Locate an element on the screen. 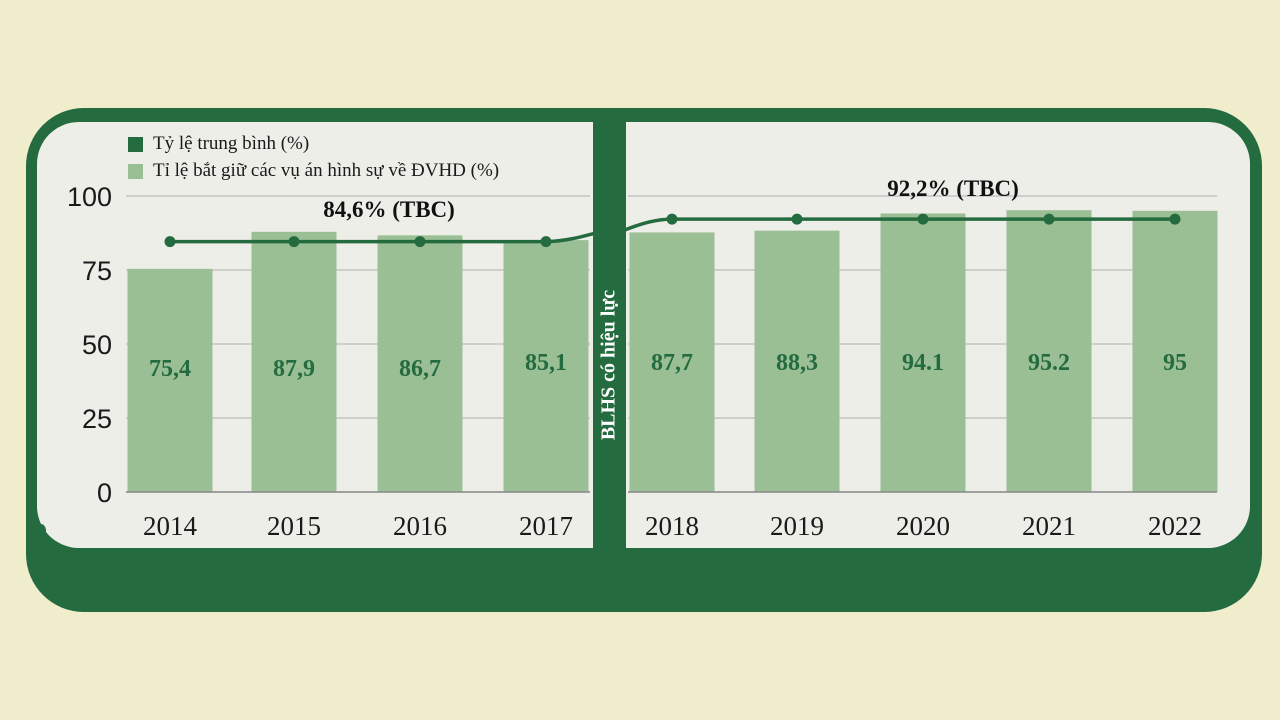 This screenshot has height=720, width=1280. bar-value-label: 87,9 is located at coordinates (294, 369).